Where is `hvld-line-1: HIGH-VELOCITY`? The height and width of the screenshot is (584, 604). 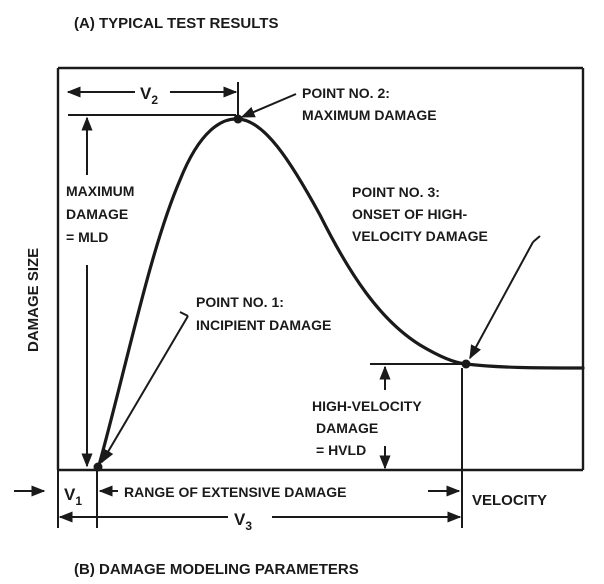 hvld-line-1: HIGH-VELOCITY is located at coordinates (367, 406).